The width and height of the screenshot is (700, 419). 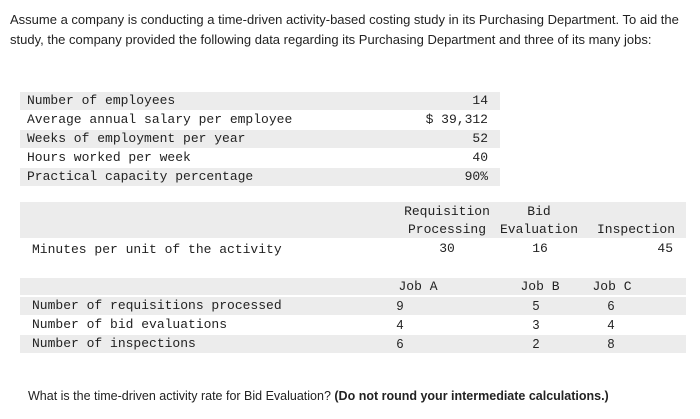 What do you see at coordinates (480, 100) in the screenshot?
I see `row-value: 14` at bounding box center [480, 100].